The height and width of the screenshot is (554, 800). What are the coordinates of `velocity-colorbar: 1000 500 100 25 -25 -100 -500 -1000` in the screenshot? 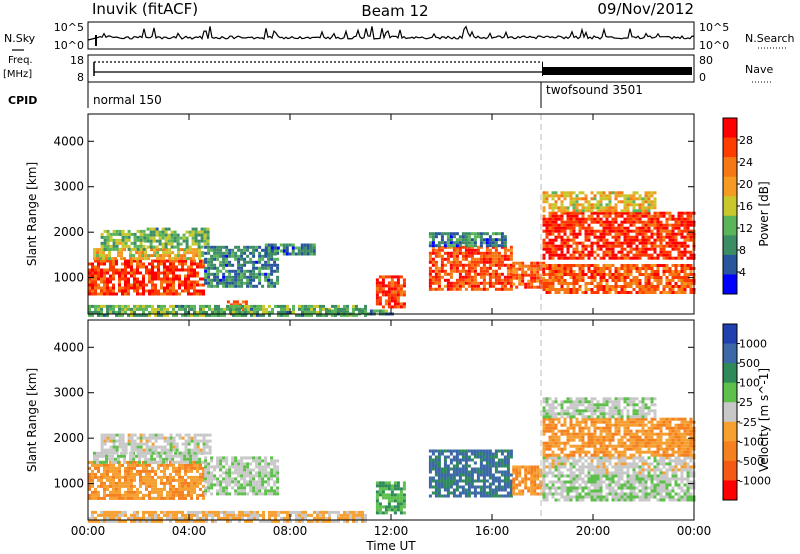 It's located at (746, 412).